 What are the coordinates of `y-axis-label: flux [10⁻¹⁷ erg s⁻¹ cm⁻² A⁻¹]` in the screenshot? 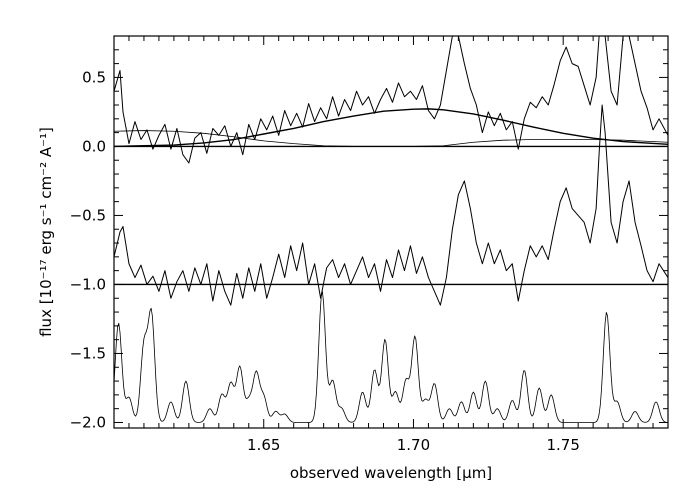 It's located at (46, 232).